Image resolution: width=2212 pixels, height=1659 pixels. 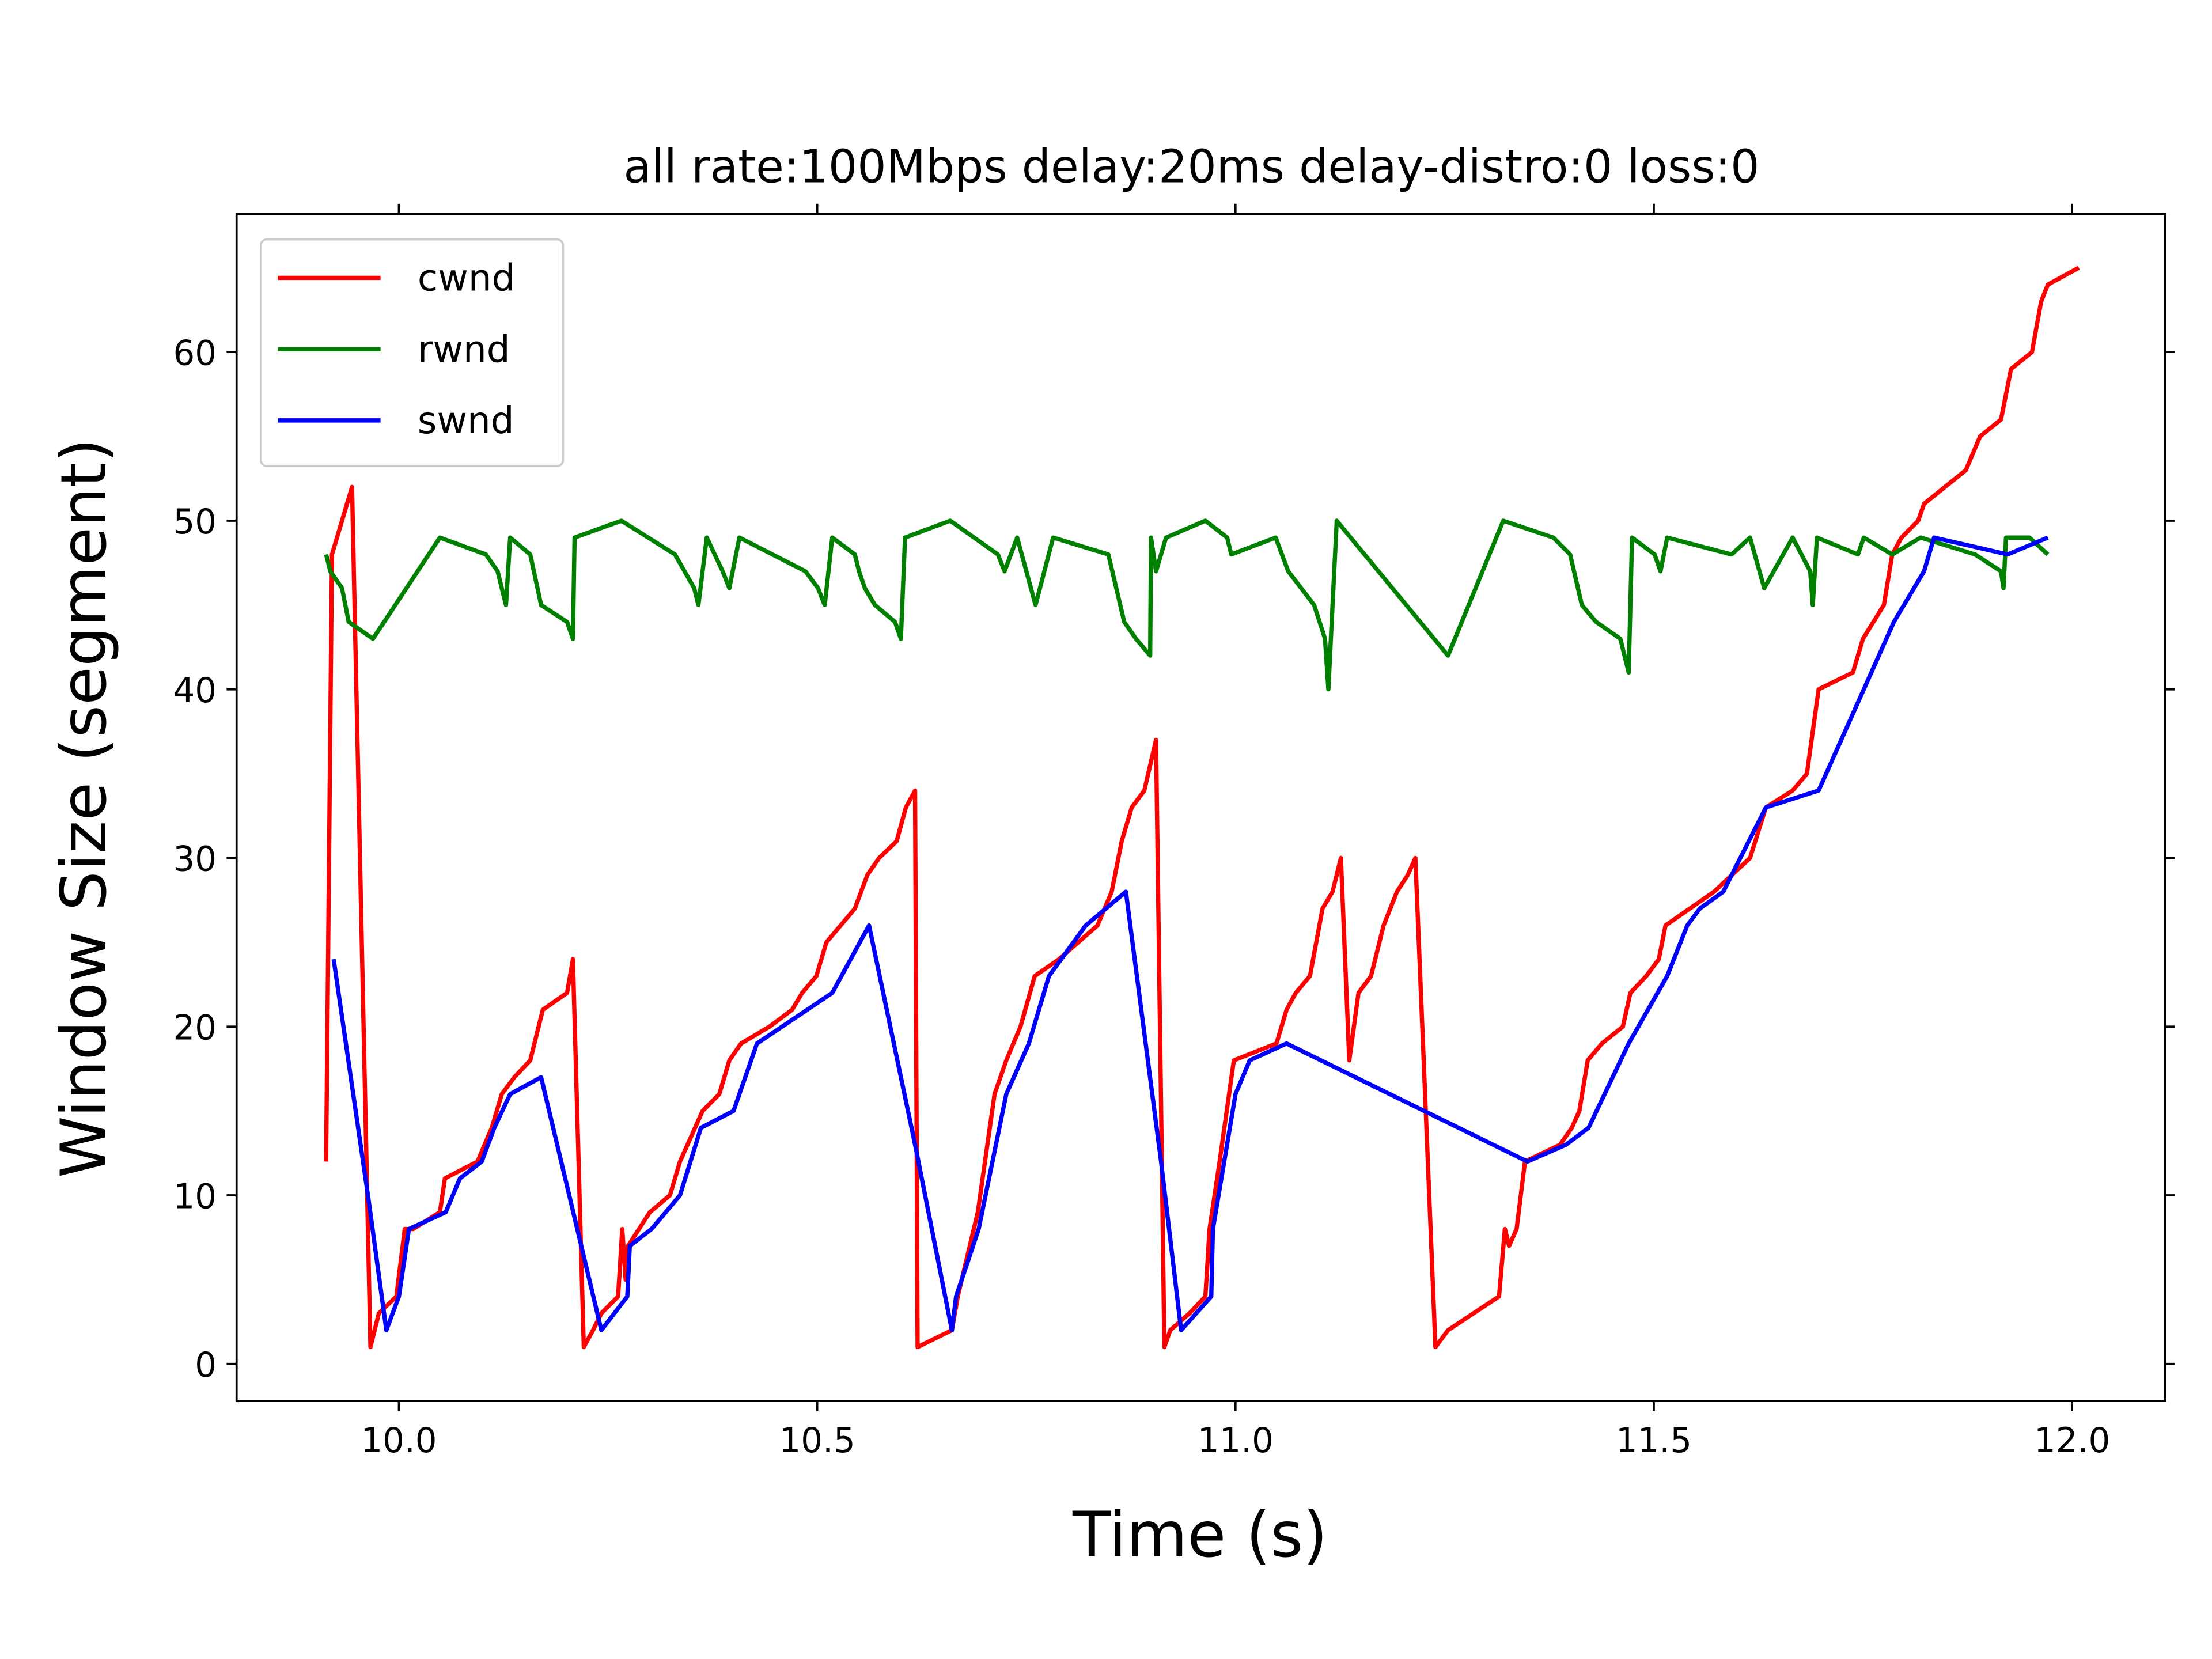 What do you see at coordinates (195, 691) in the screenshot?
I see `y-tick-label: 40` at bounding box center [195, 691].